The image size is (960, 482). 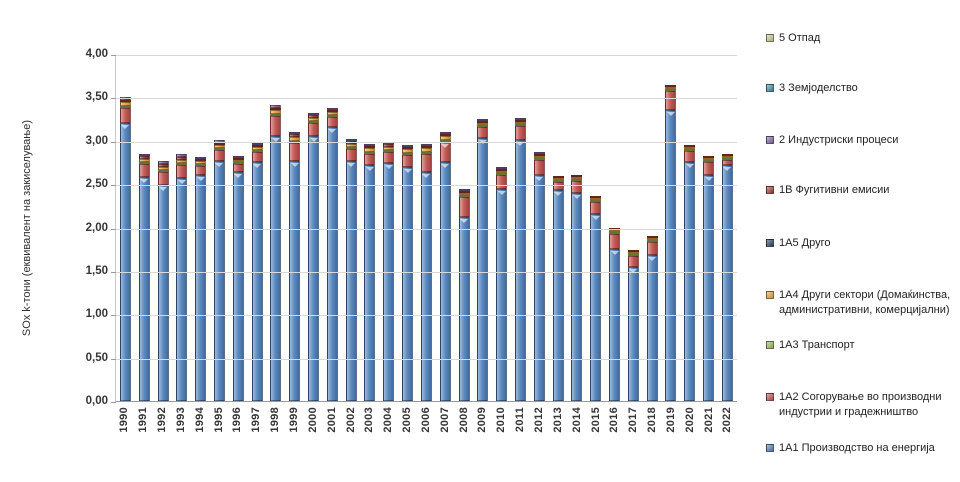 What do you see at coordinates (652, 442) in the screenshot?
I see `x-slot: 2018` at bounding box center [652, 442].